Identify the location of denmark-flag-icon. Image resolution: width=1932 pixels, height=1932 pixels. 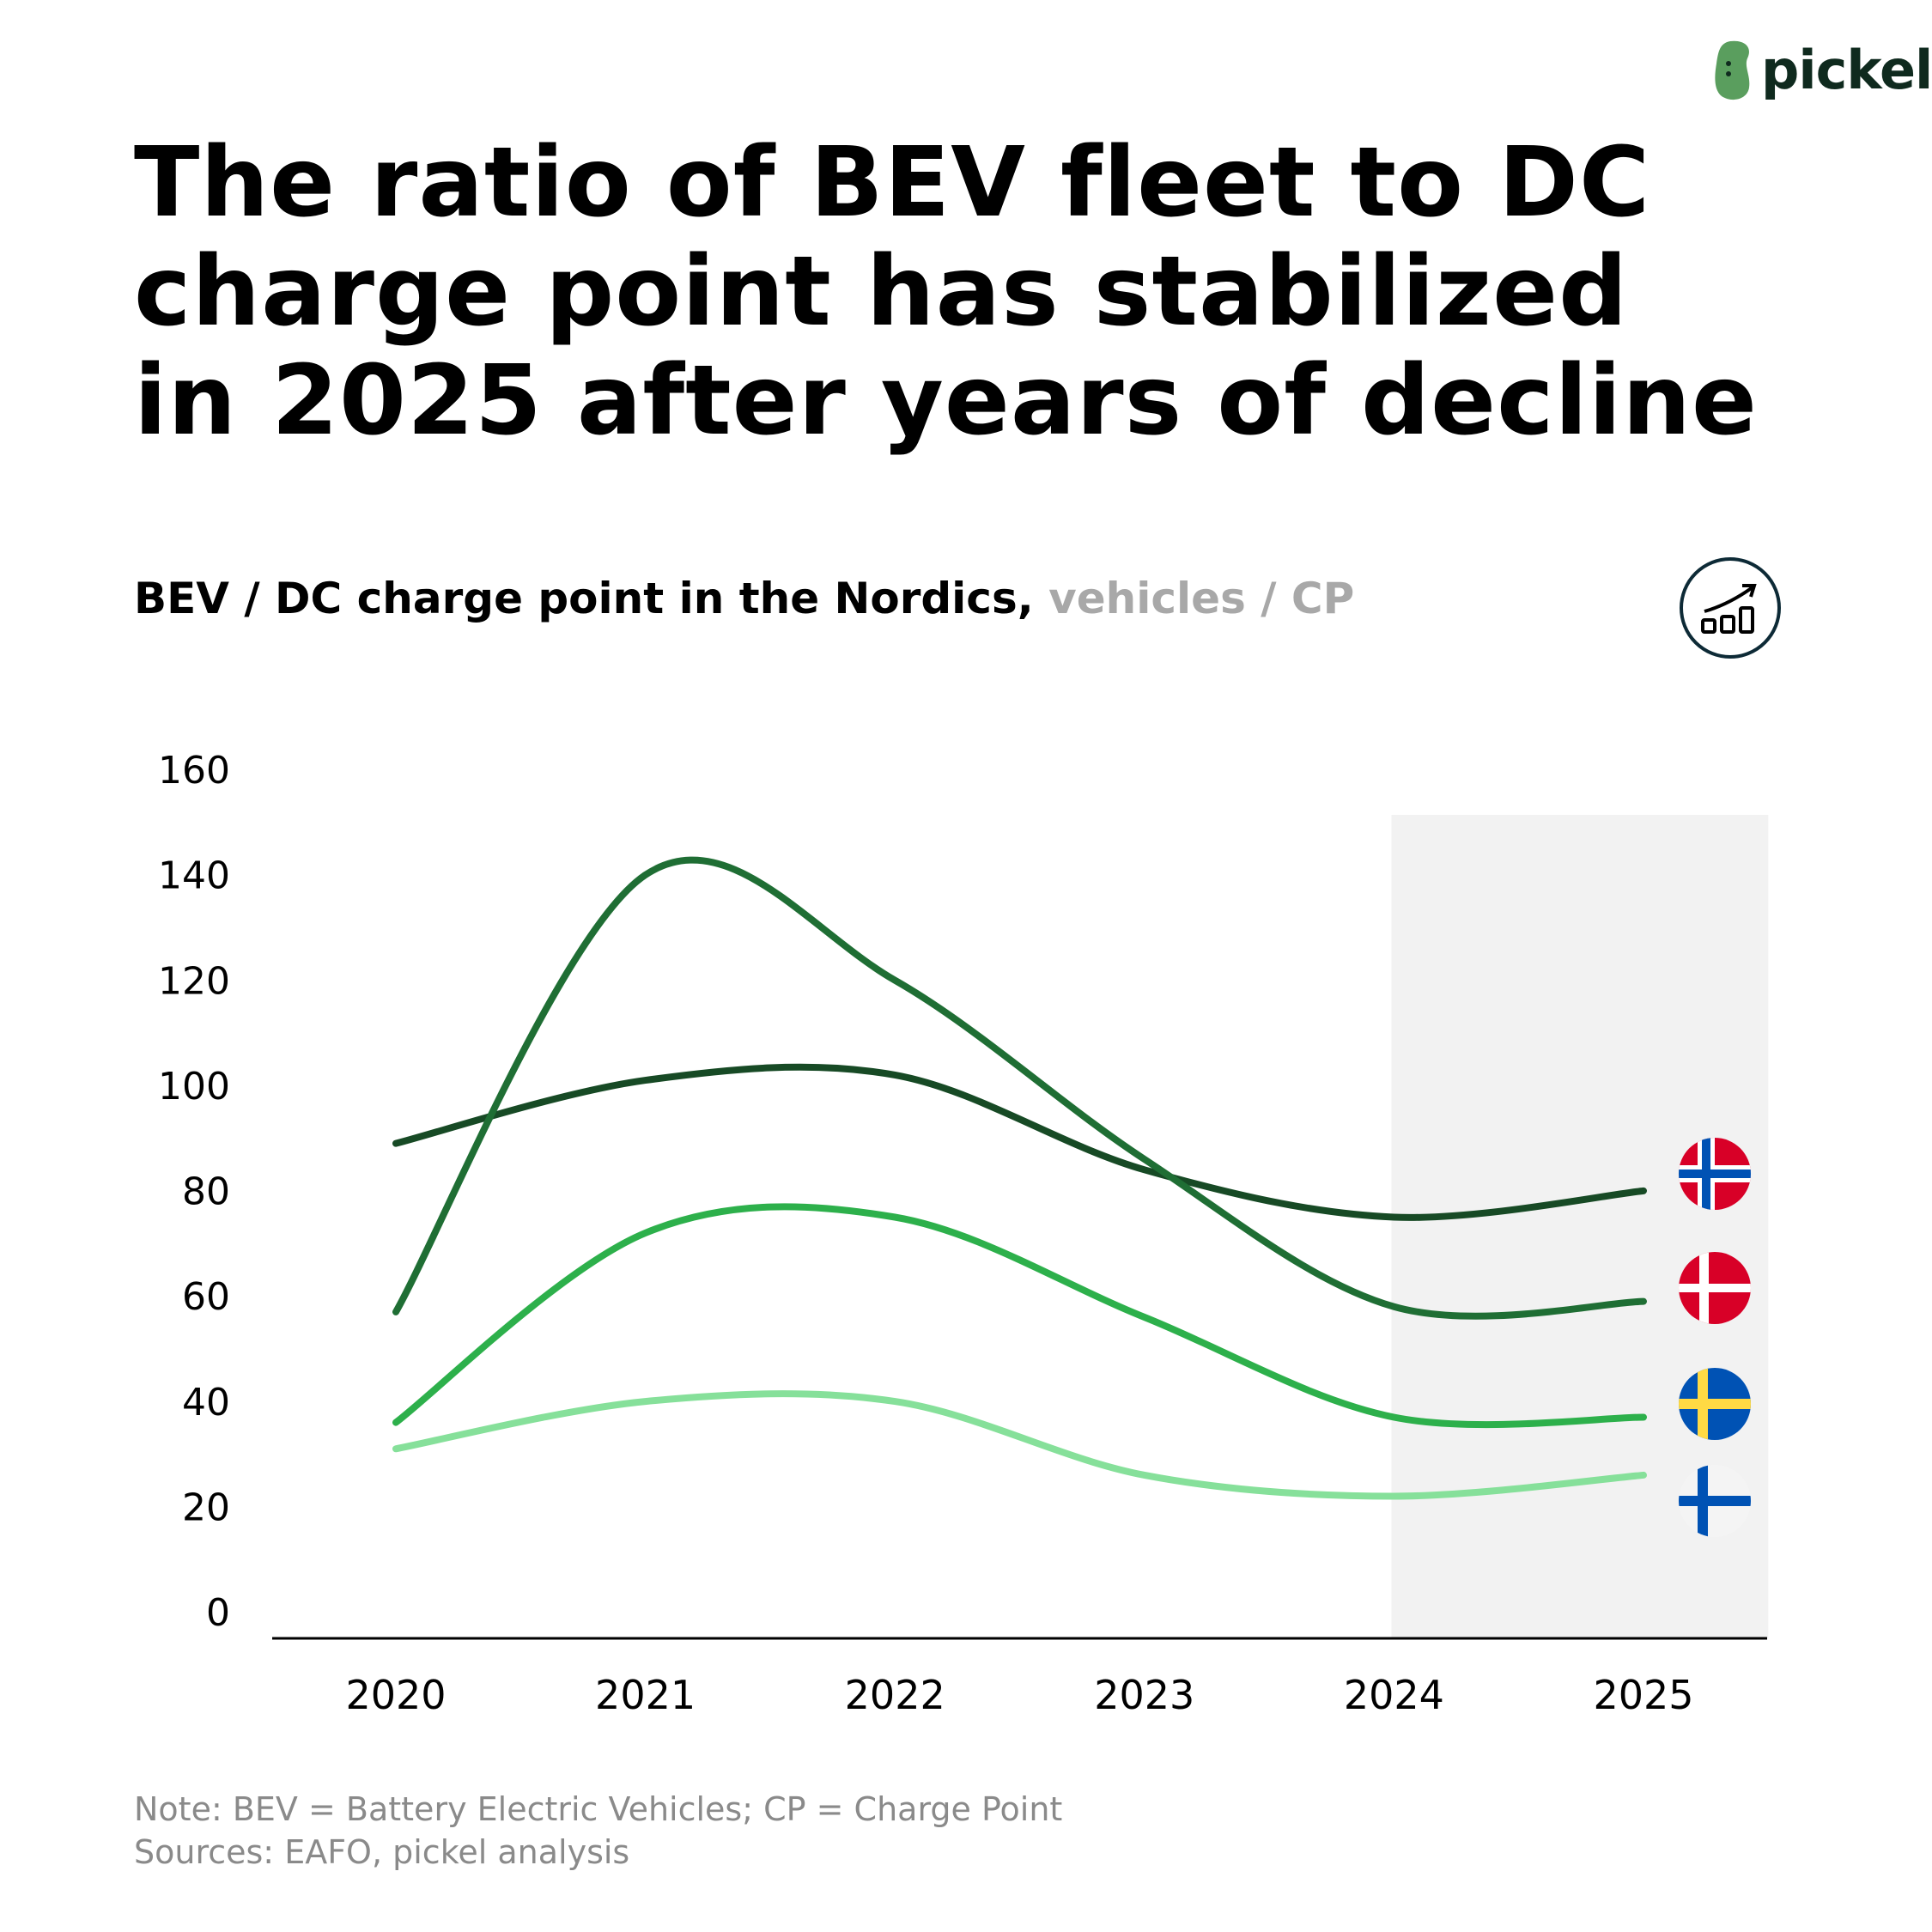
(1715, 1288).